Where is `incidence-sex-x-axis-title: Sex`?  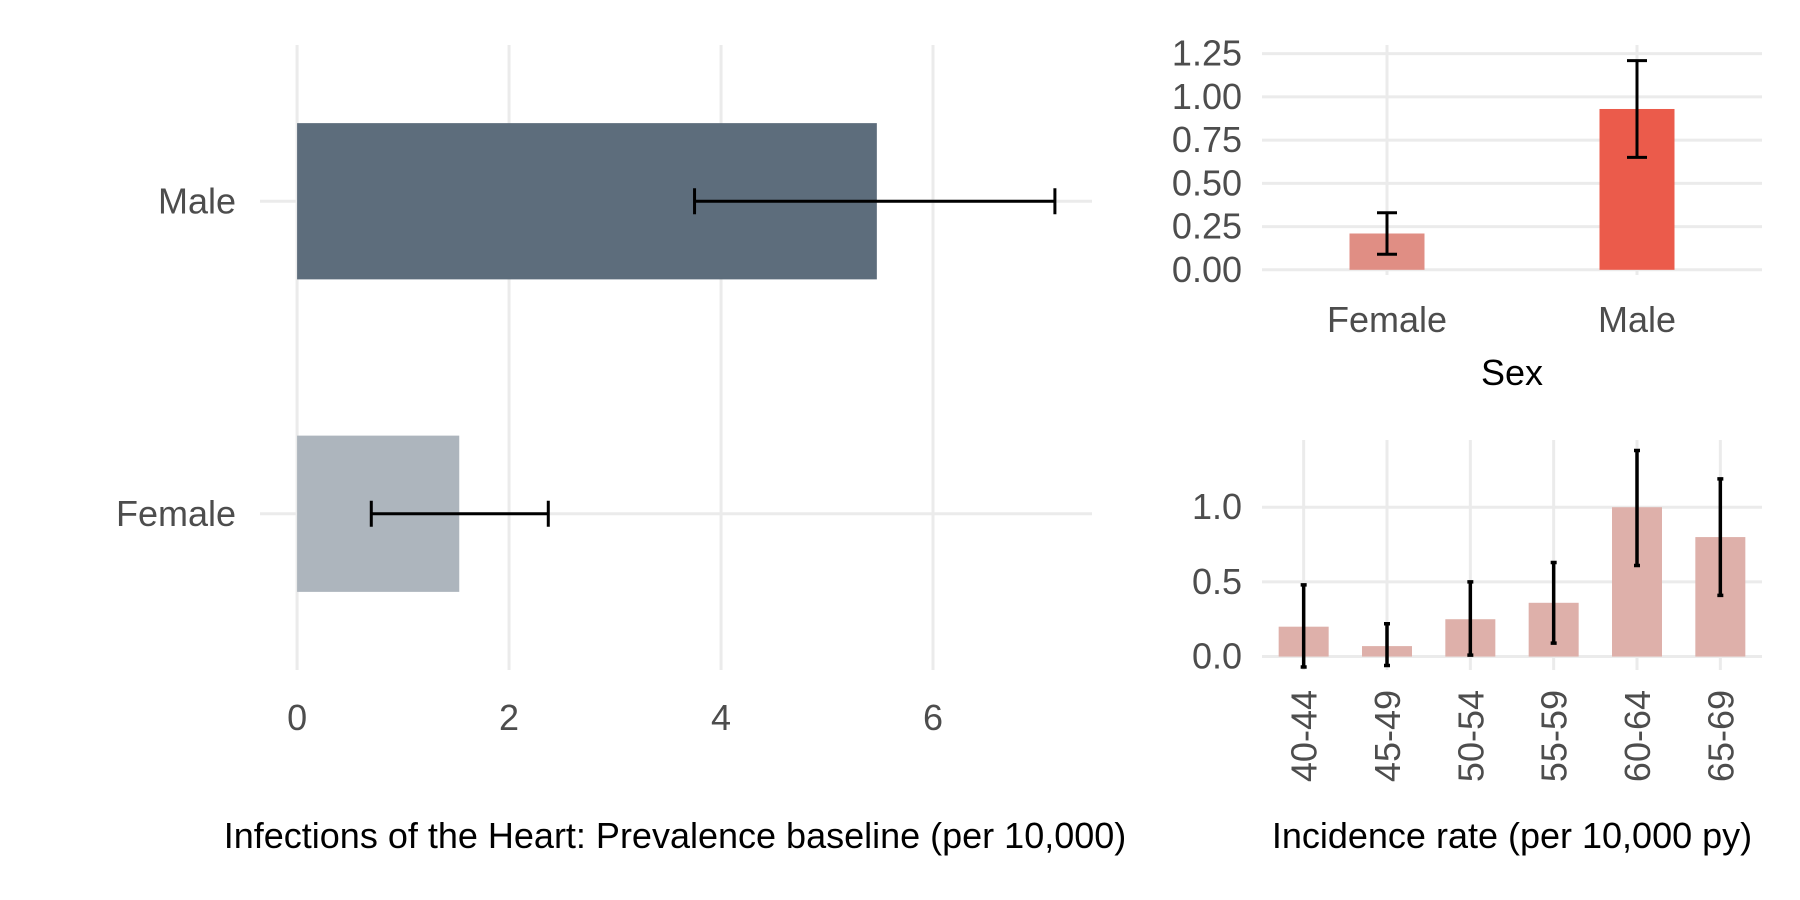
incidence-sex-x-axis-title: Sex is located at coordinates (1512, 372).